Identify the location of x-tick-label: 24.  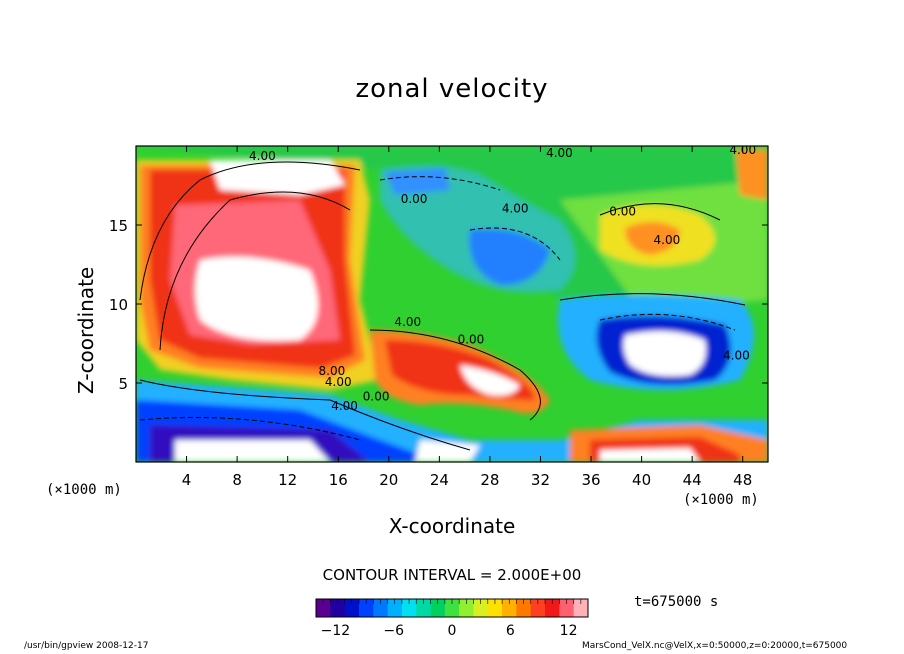
(439, 480).